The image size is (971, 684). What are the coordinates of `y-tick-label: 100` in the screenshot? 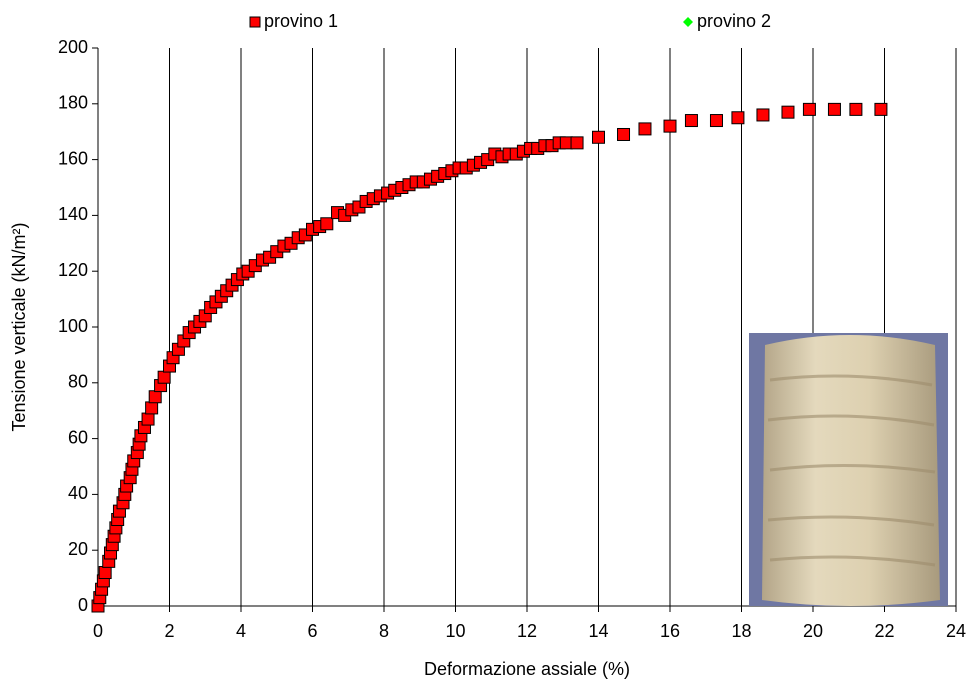 It's located at (73, 326).